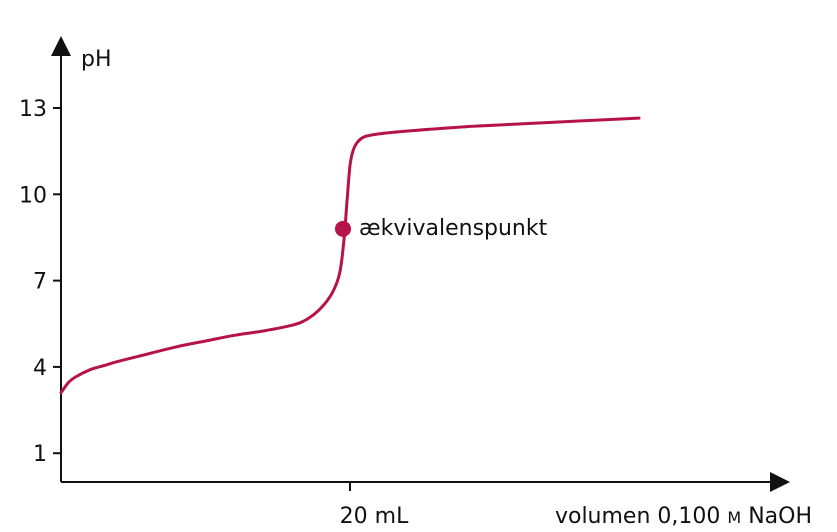 Image resolution: width=837 pixels, height=532 pixels. Describe the element at coordinates (374, 516) in the screenshot. I see `x-tick-label: 20 mL` at that location.